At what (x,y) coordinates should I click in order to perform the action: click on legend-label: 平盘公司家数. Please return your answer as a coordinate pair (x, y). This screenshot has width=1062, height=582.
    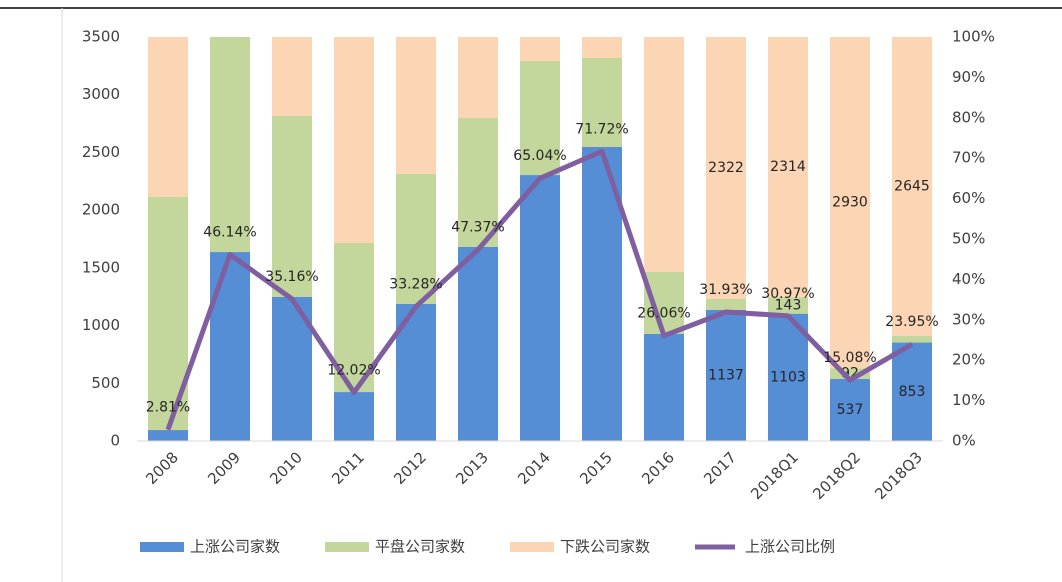
    Looking at the image, I should click on (420, 547).